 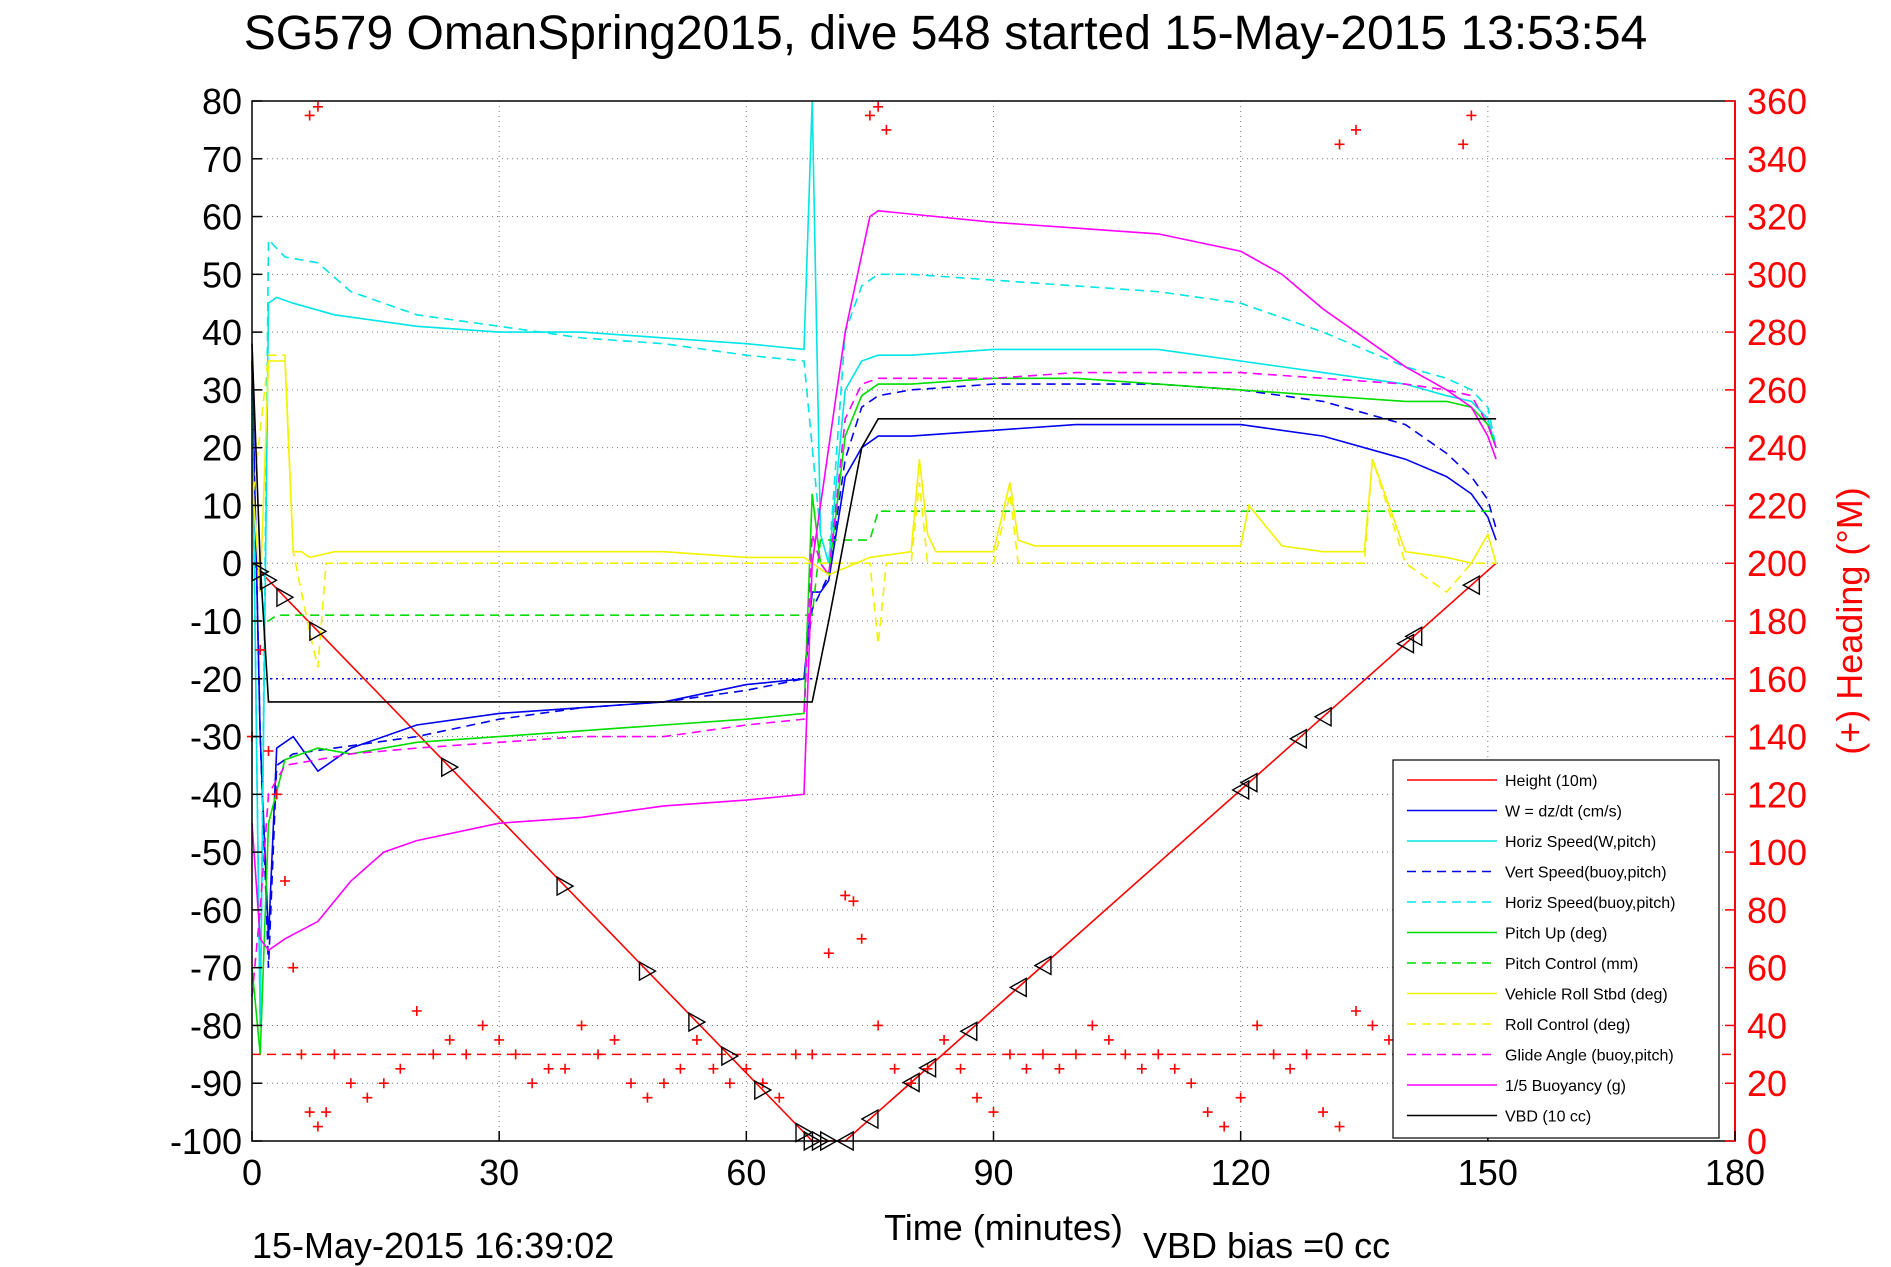 I want to click on y-tick-label: 60, so click(x=222, y=217).